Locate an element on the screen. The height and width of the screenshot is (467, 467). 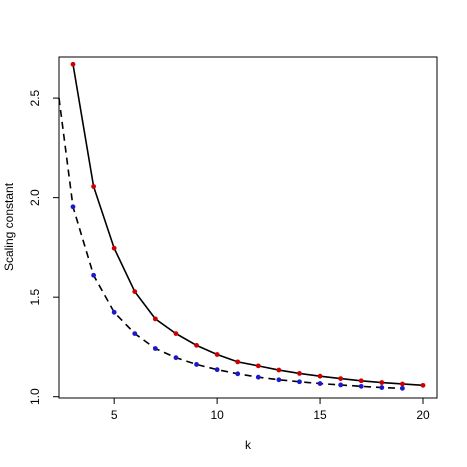
y-tick-label: 2.0 is located at coordinates (35, 197).